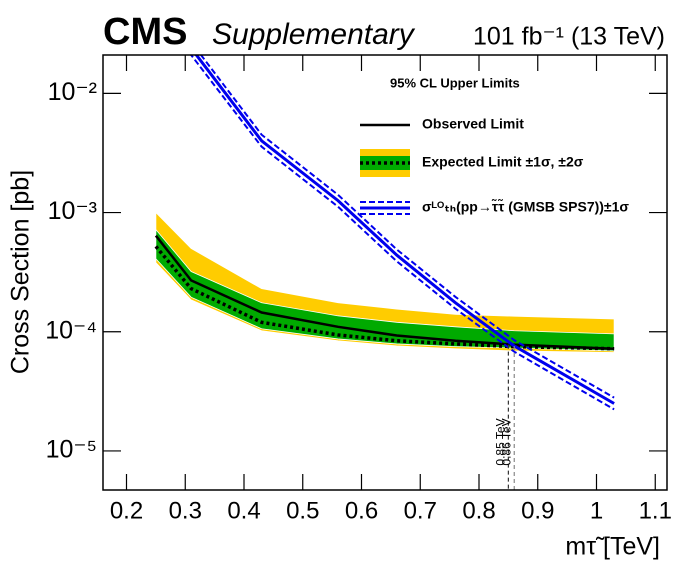  I want to click on y-axis-label: Cross Section [pb], so click(21, 272).